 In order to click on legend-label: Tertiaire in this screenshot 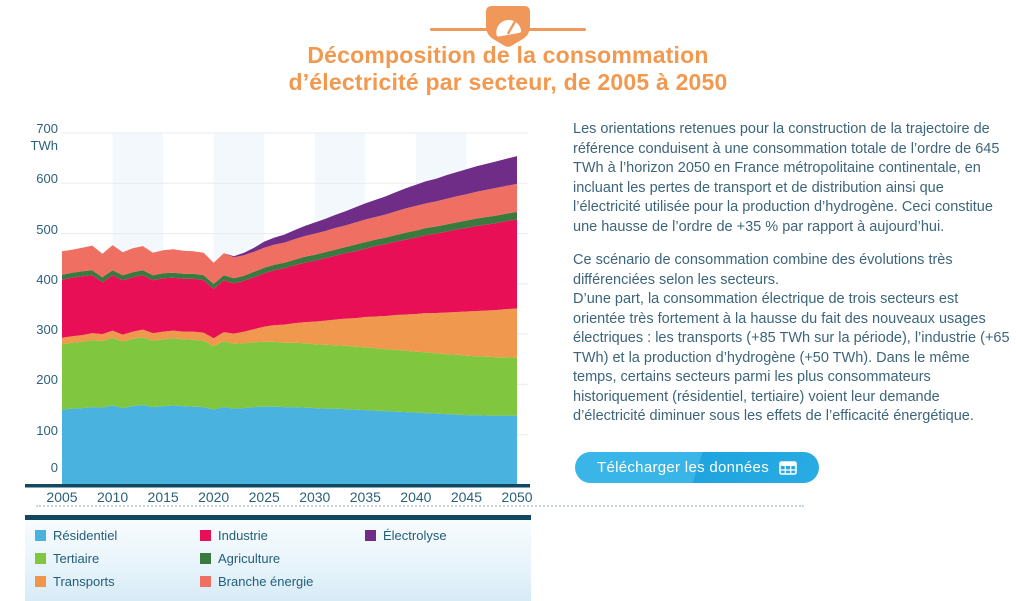, I will do `click(76, 558)`.